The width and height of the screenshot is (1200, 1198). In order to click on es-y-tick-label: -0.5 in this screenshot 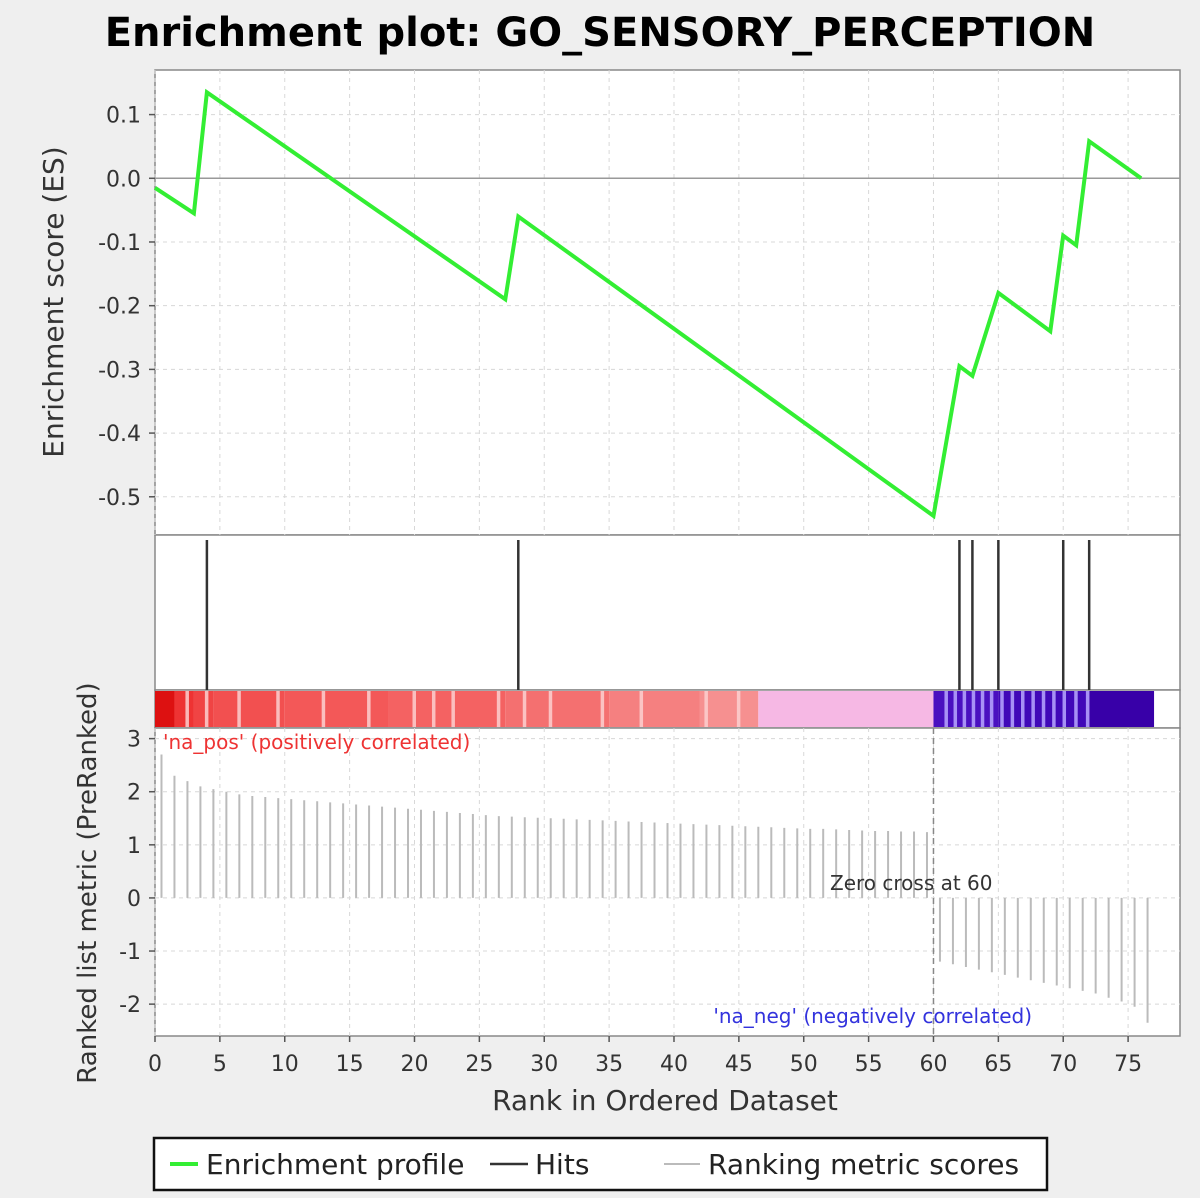, I will do `click(119, 498)`.